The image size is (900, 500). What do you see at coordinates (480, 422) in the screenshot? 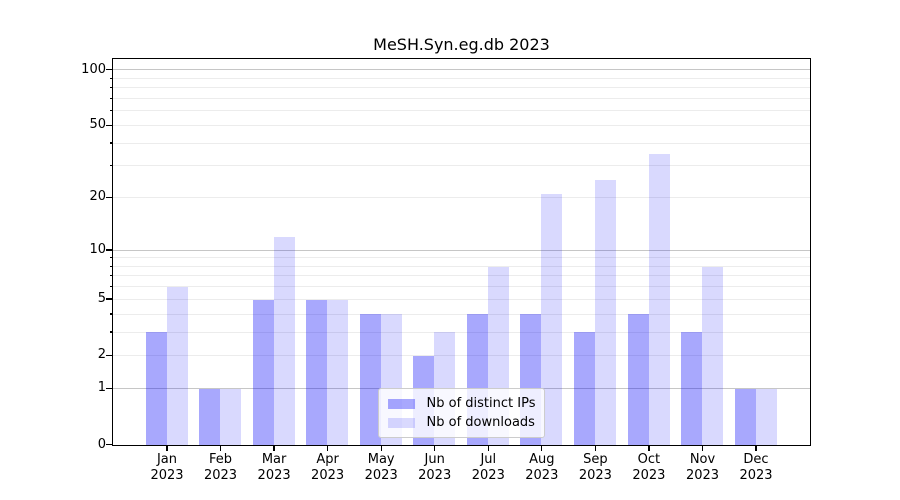
I see `legend-label-downloads: Nb of downloads` at bounding box center [480, 422].